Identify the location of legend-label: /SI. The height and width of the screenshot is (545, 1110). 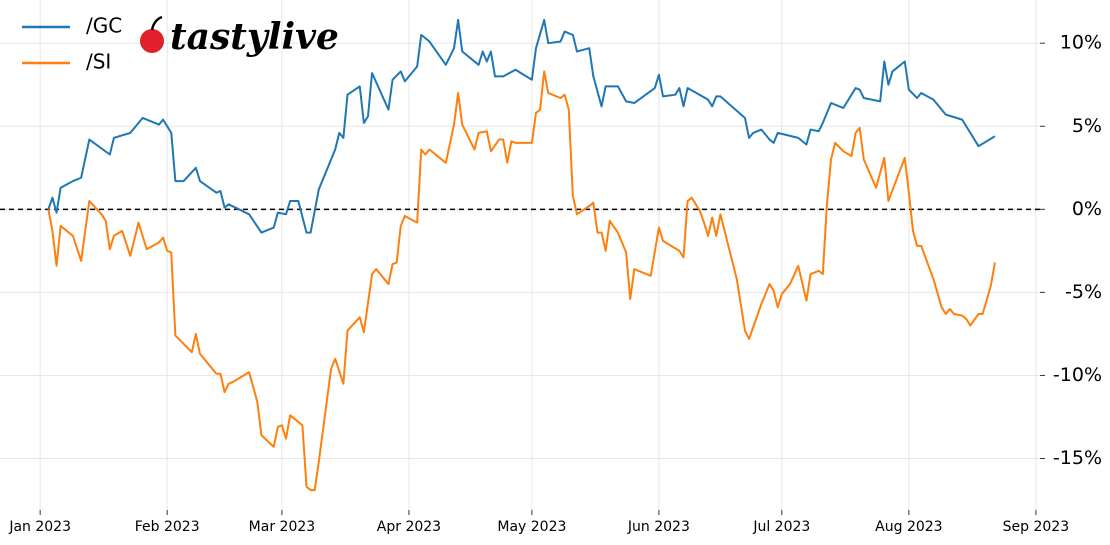
(98, 62).